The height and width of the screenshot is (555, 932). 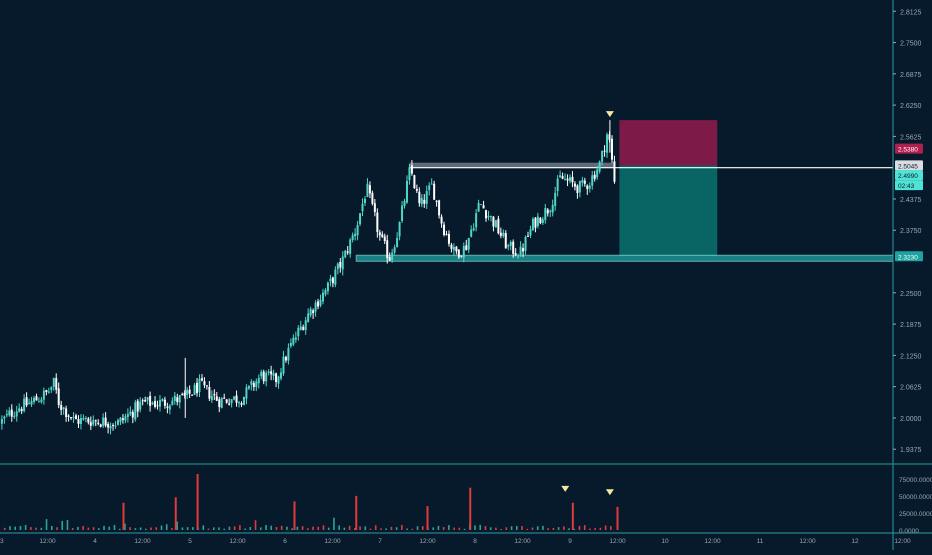 I want to click on price-tick-label: 2.0000, so click(x=911, y=419).